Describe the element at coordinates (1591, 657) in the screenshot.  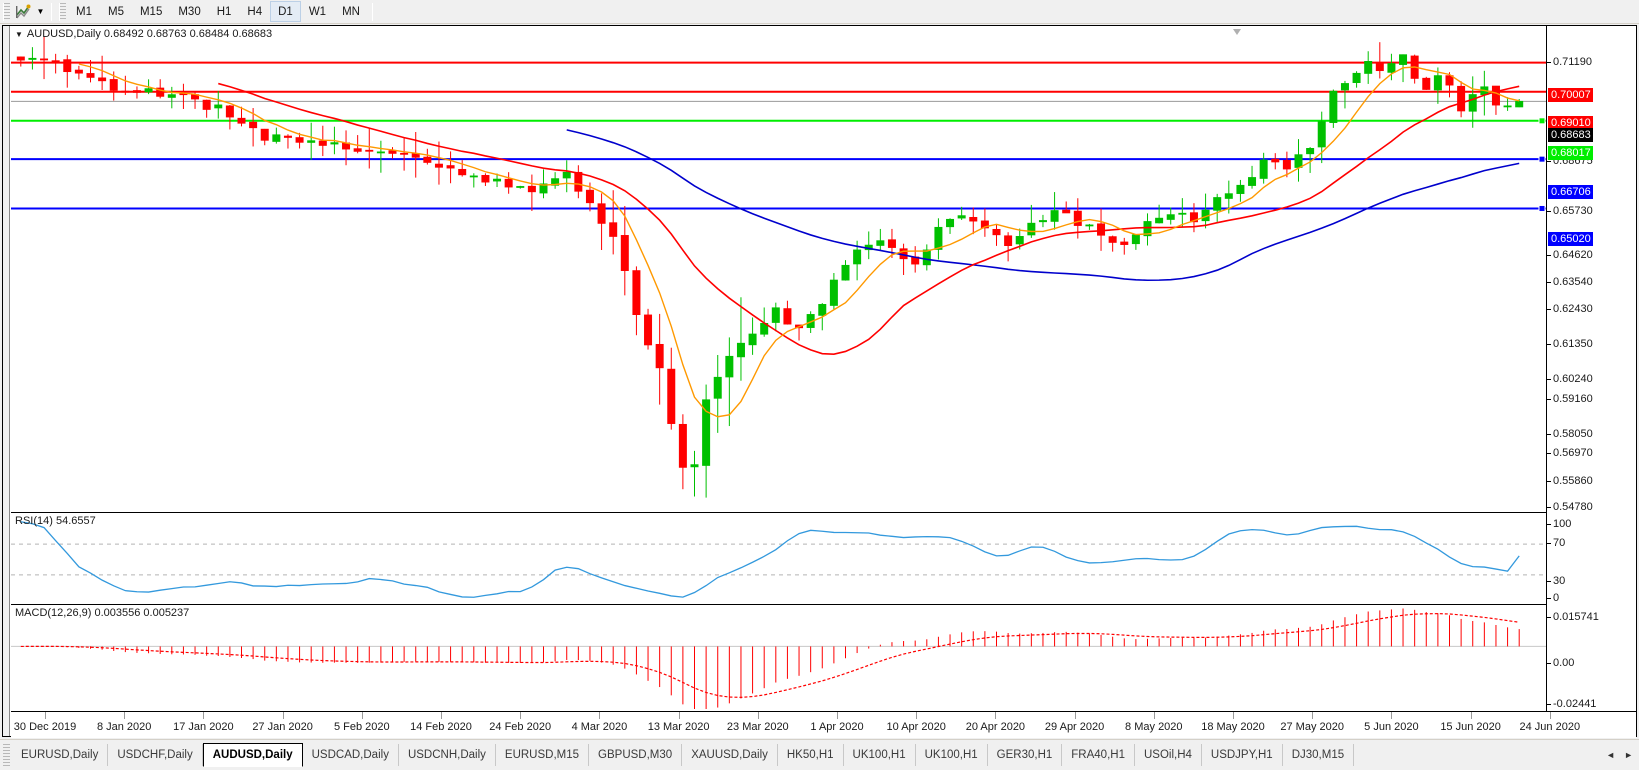
I see `macd-scale: 0.015741 0.00 -0.02441` at that location.